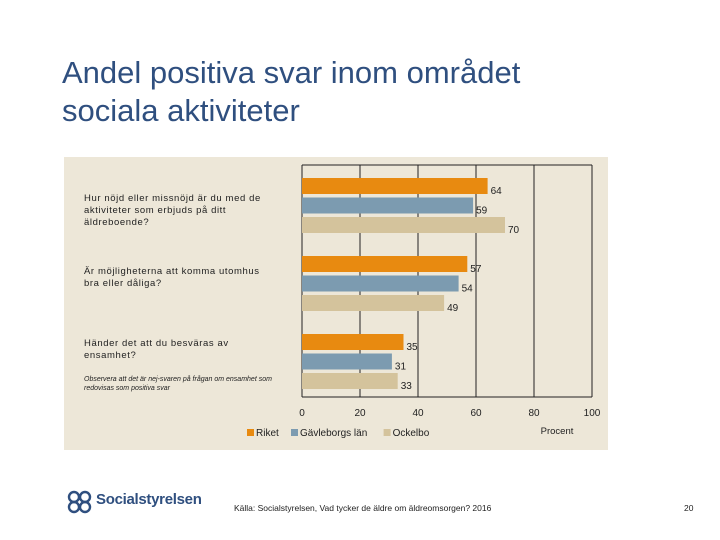 Image resolution: width=720 pixels, height=540 pixels. Describe the element at coordinates (592, 413) in the screenshot. I see `x-tick-label: 100` at that location.